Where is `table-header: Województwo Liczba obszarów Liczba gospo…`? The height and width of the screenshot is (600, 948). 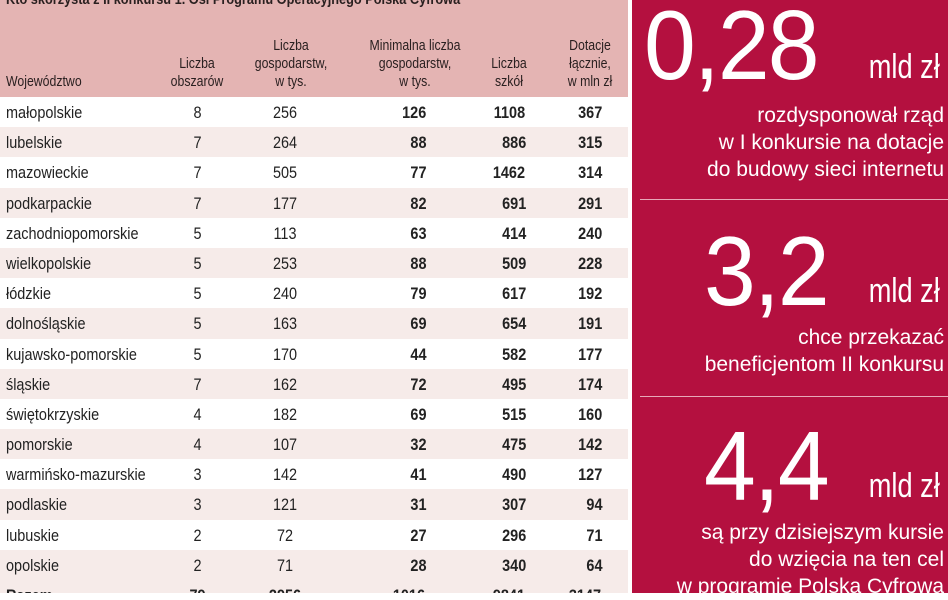
table-header: Województwo Liczba obszarów Liczba gospo… is located at coordinates (314, 48).